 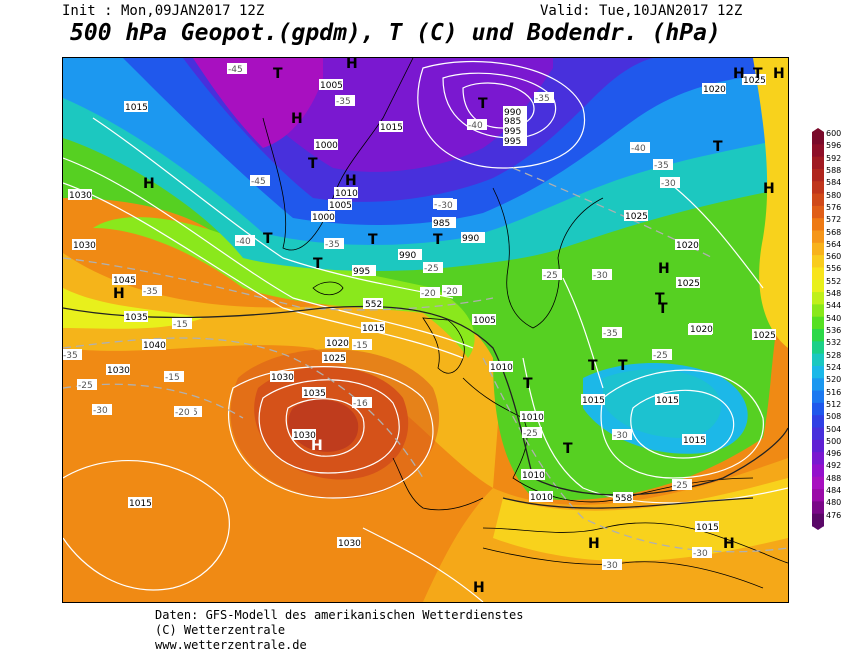 What do you see at coordinates (284, 287) in the screenshot?
I see `field-lightgreen` at bounding box center [284, 287].